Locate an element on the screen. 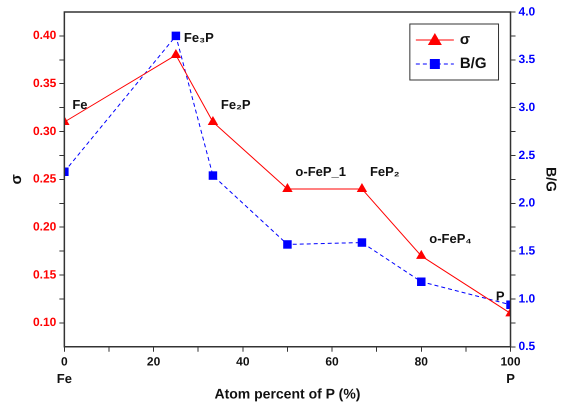 The height and width of the screenshot is (411, 571). y2-tick-label: 4.0 is located at coordinates (527, 11).